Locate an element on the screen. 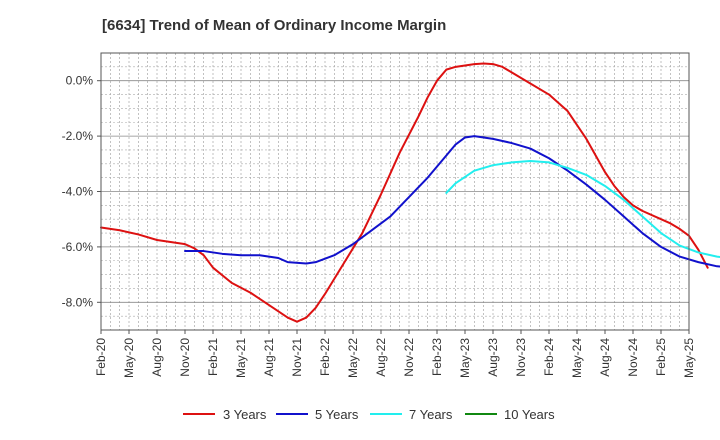 This screenshot has height=440, width=720. x-tick-label: Feb-22 is located at coordinates (325, 357).